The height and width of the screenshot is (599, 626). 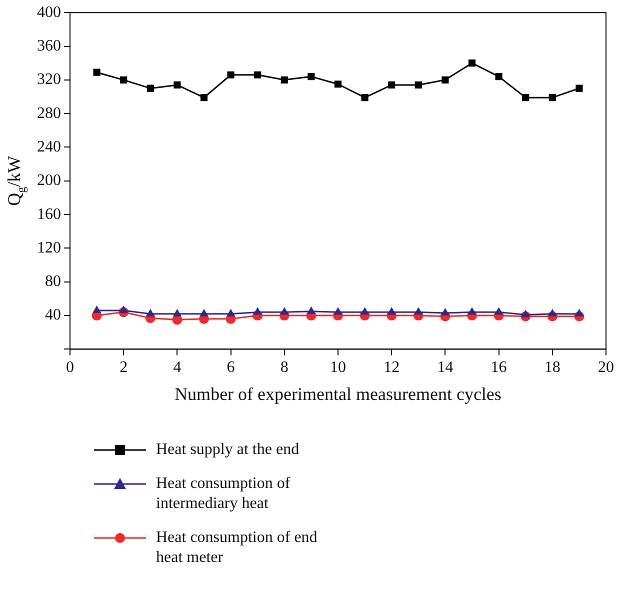 I want to click on x-tick-label: 6, so click(x=230, y=367).